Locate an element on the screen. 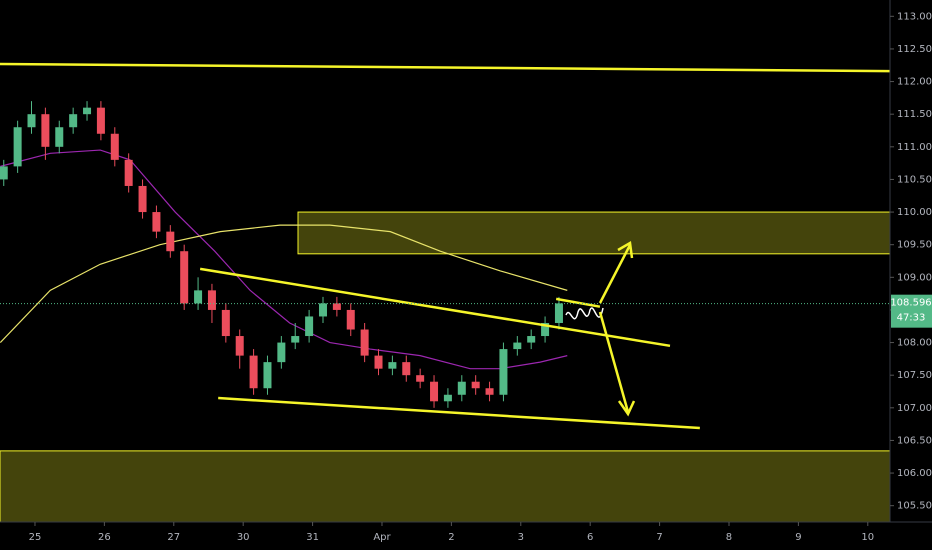  price-label: 108.596 is located at coordinates (910, 303).